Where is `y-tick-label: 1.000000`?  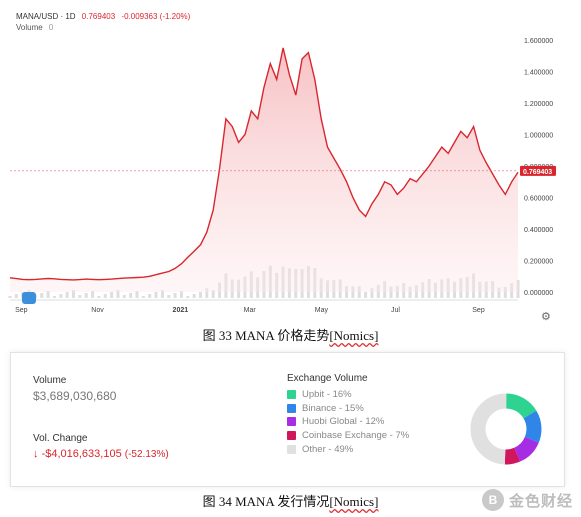
y-tick-label: 1.000000 is located at coordinates (538, 136).